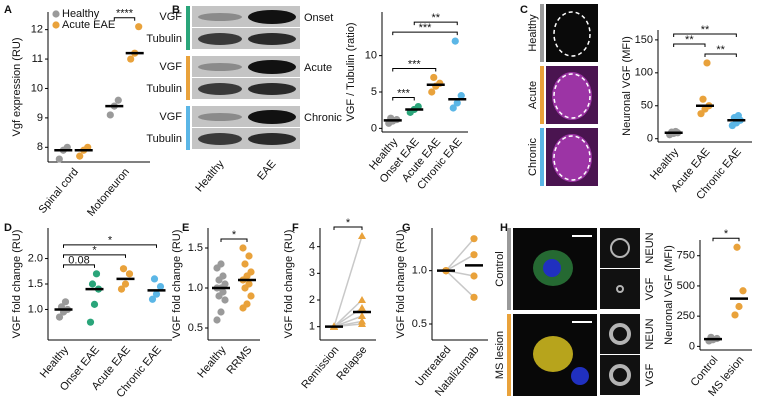 This screenshot has width=761, height=414. What do you see at coordinates (40, 118) in the screenshot?
I see `y-tick-label: 9` at bounding box center [40, 118].